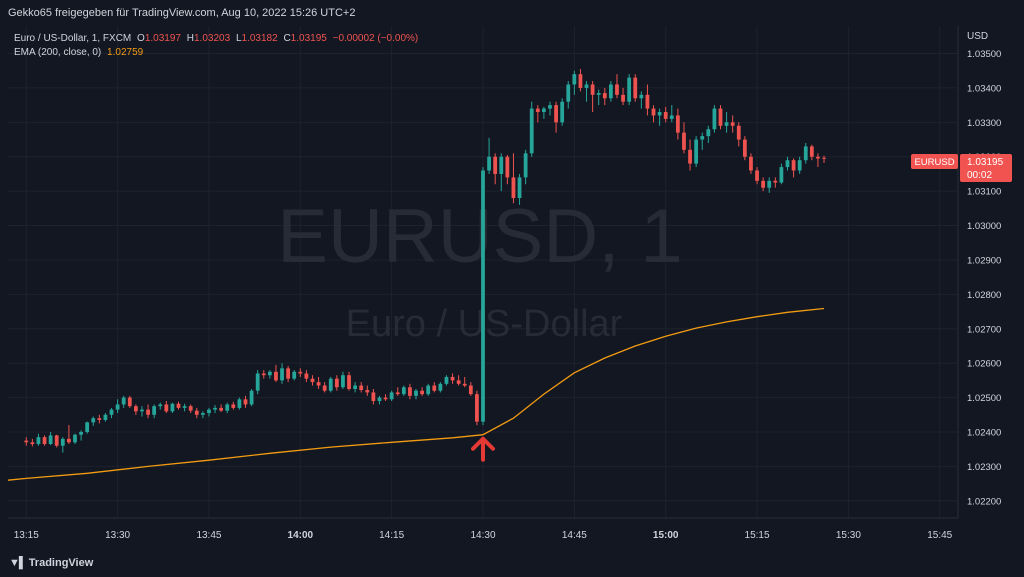 Image resolution: width=1024 pixels, height=577 pixels. What do you see at coordinates (216, 53) in the screenshot?
I see `legend-ema-row: EMA (200, close, 0) 1.02759` at bounding box center [216, 53].